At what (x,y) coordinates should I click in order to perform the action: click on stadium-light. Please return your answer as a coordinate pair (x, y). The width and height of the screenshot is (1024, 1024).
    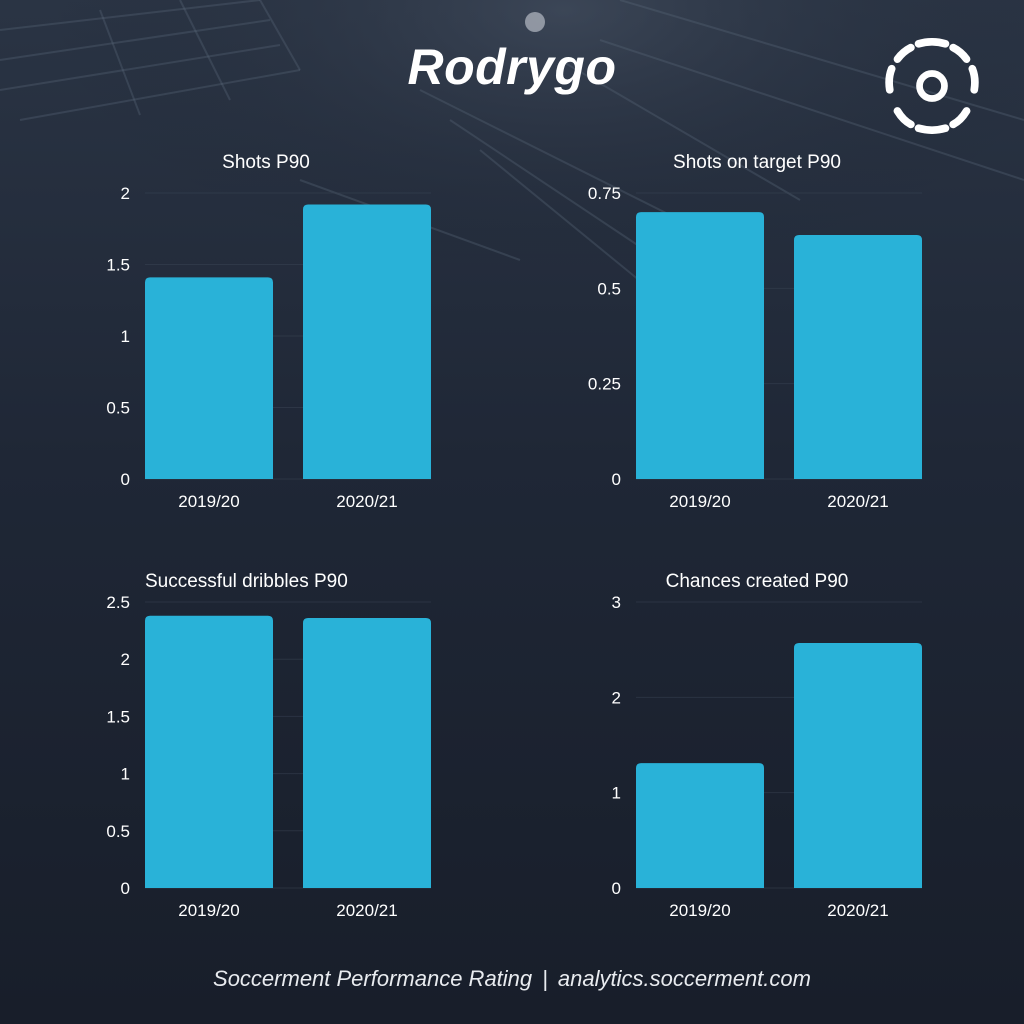
    Looking at the image, I should click on (535, 22).